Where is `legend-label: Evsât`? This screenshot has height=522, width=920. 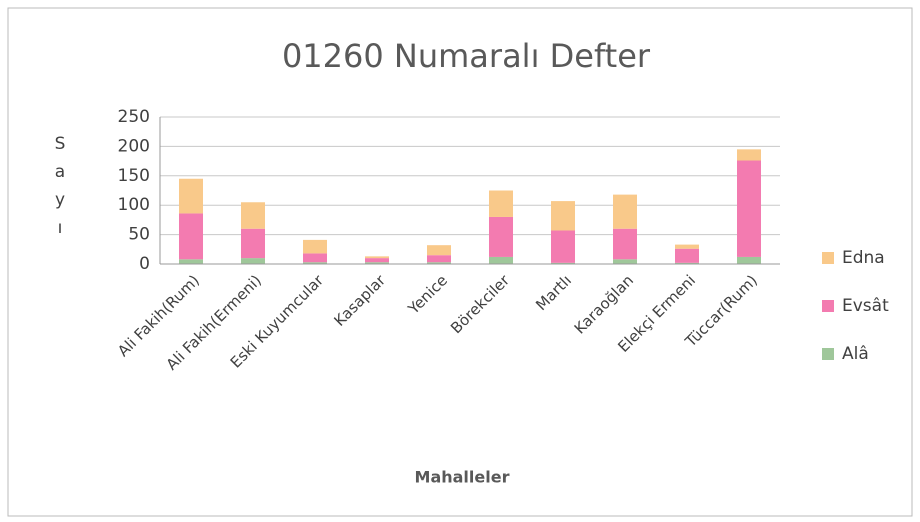 legend-label: Evsât is located at coordinates (865, 306).